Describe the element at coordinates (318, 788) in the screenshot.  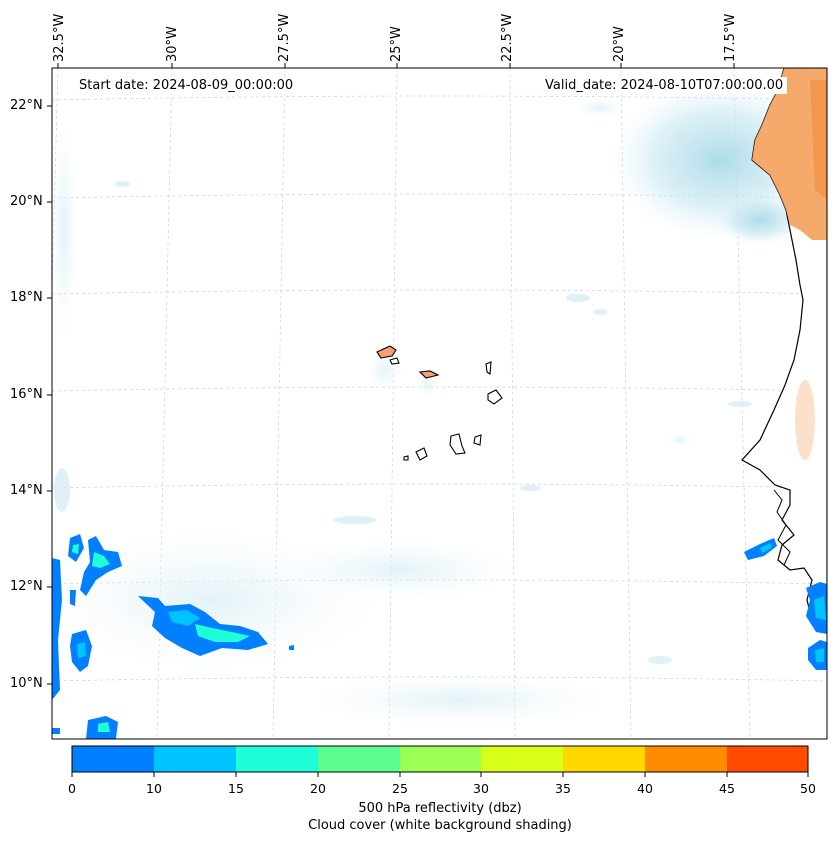
I see `cb-label-20: 20` at that location.